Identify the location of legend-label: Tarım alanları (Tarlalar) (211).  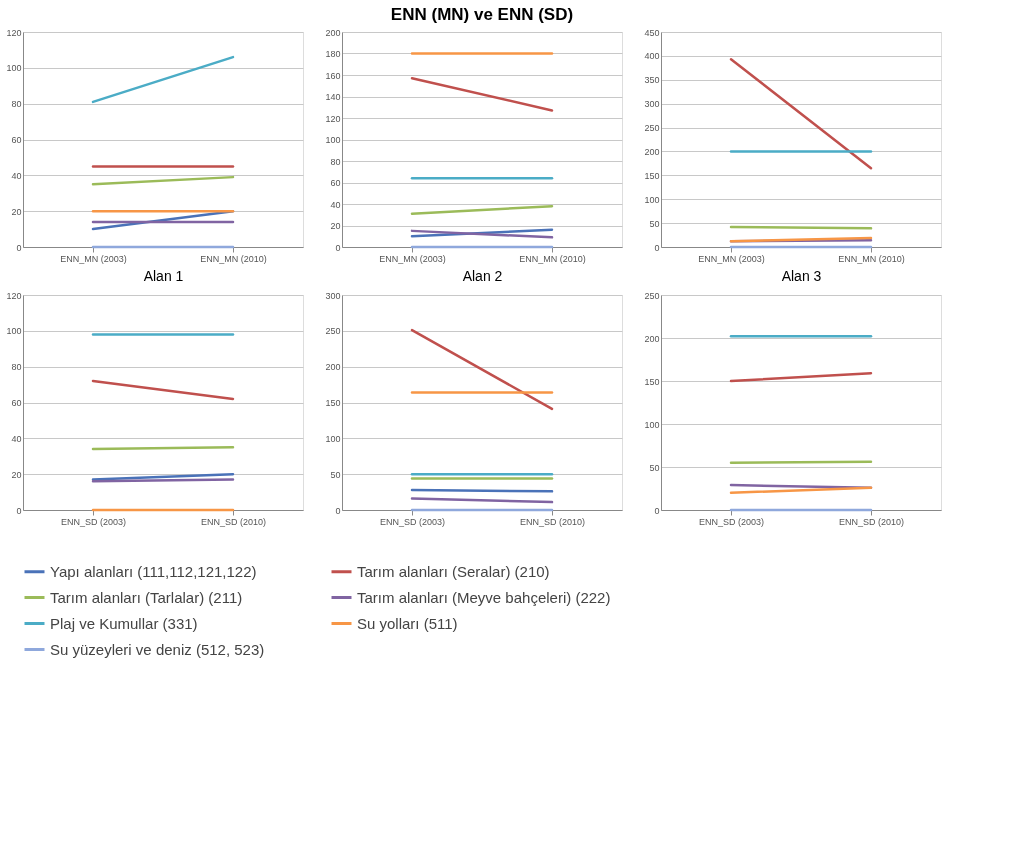
(146, 597).